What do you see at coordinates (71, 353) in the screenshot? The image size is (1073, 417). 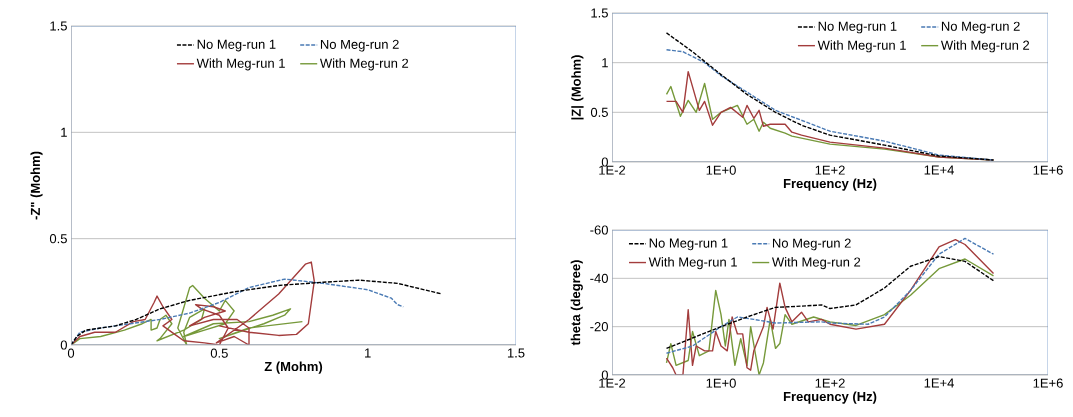 I see `x-tick-label: 0` at bounding box center [71, 353].